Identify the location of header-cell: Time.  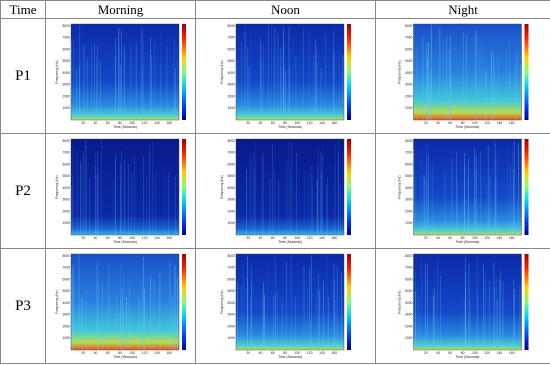
(23, 9).